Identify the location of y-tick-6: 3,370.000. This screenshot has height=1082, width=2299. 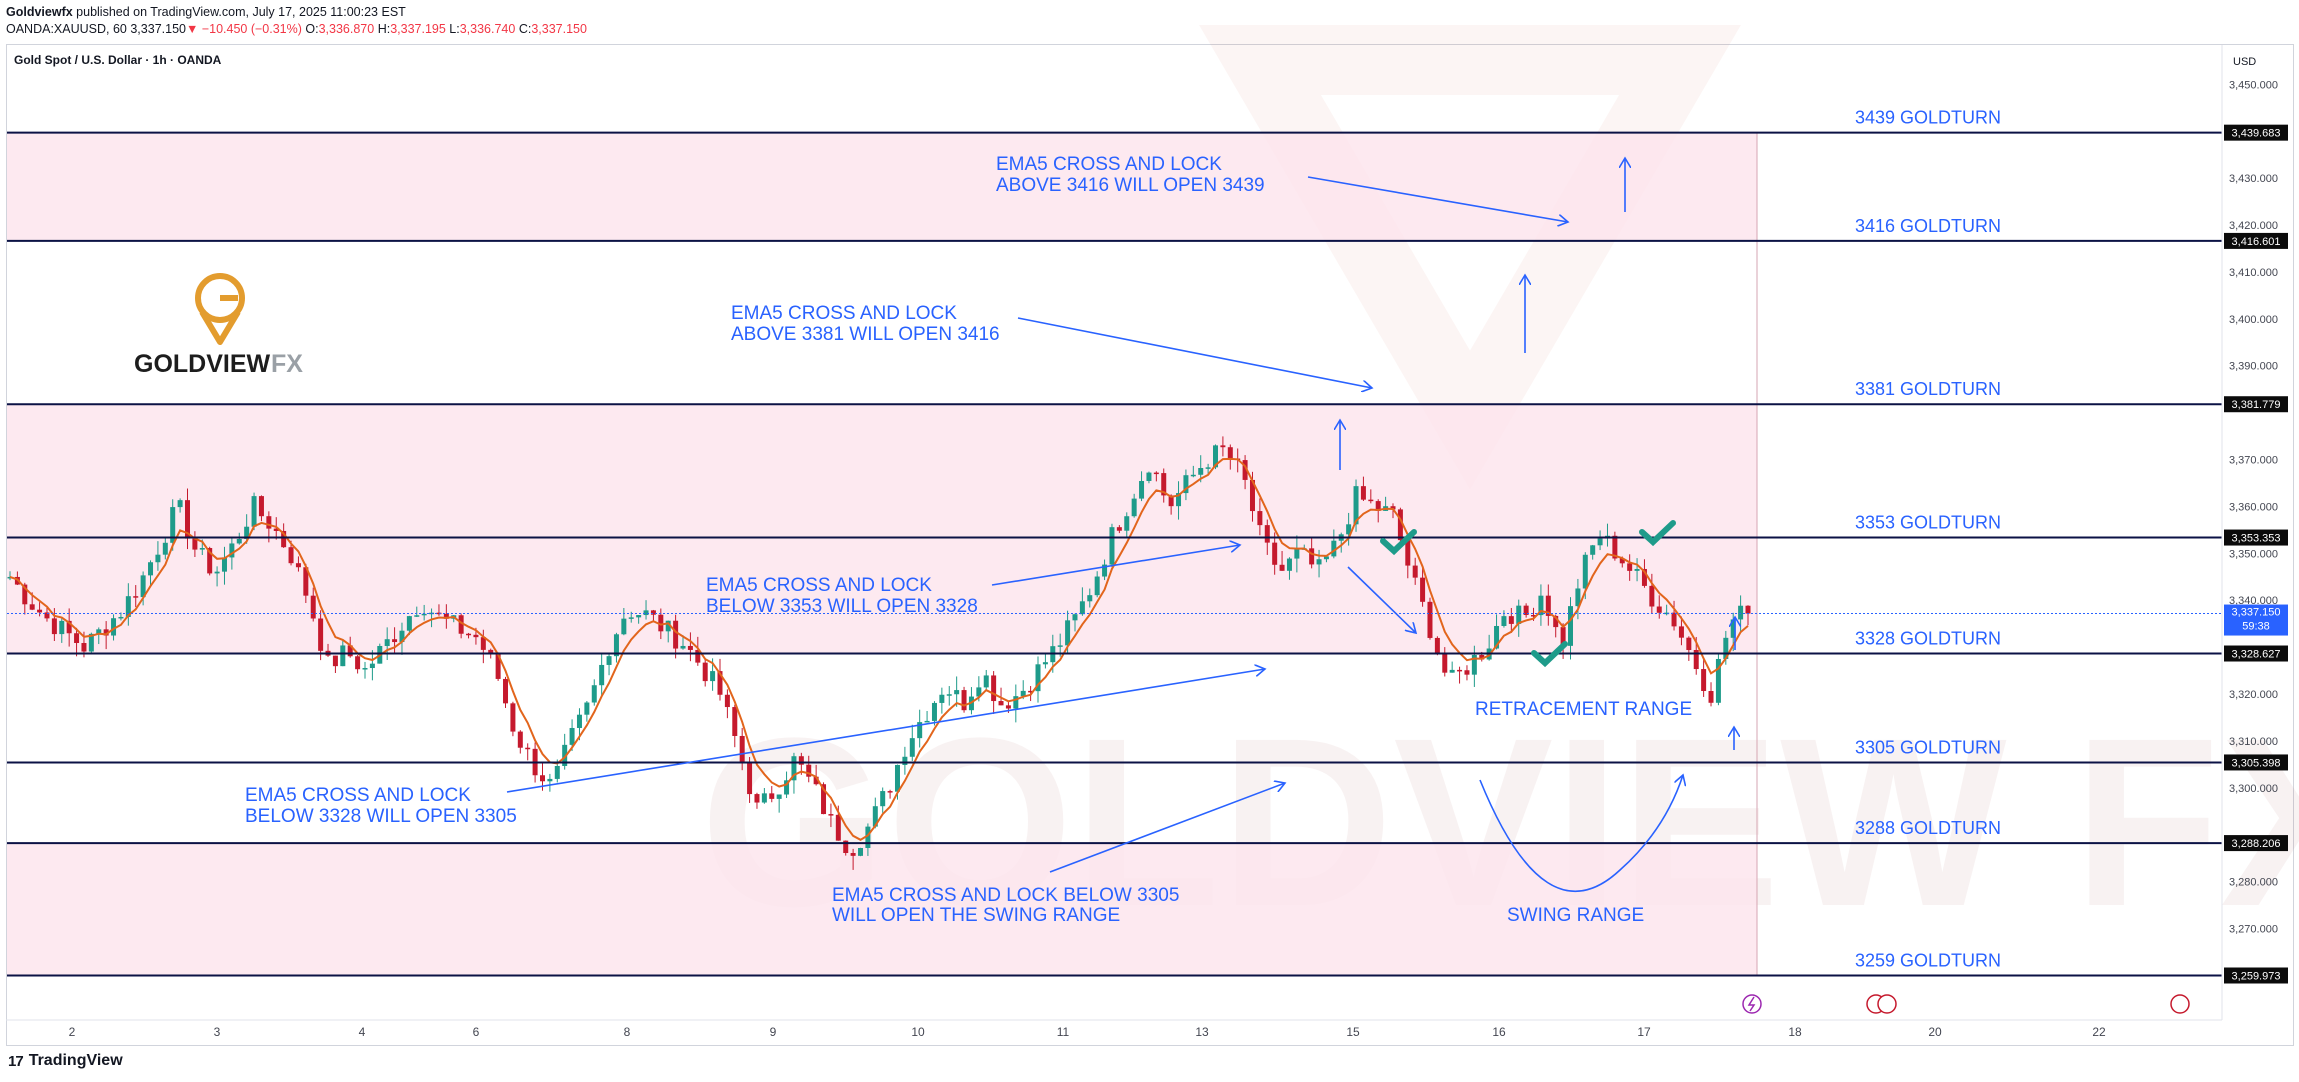
(2253, 460).